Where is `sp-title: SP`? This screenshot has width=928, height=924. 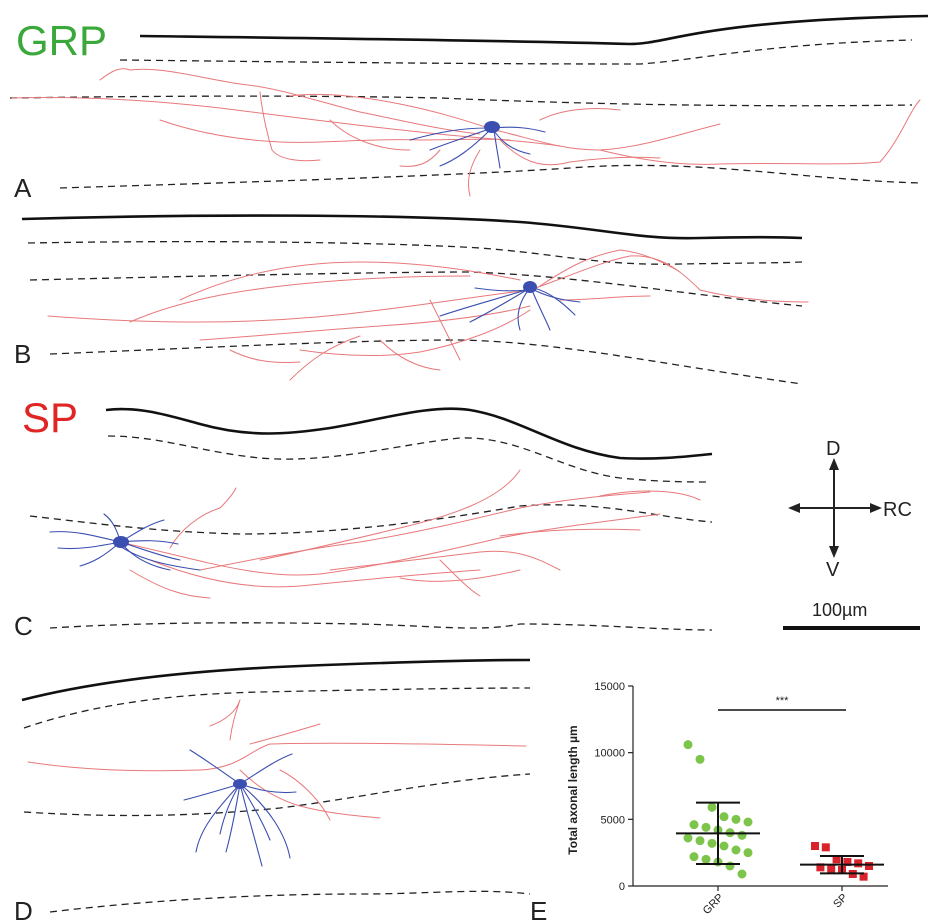 sp-title: SP is located at coordinates (50, 417).